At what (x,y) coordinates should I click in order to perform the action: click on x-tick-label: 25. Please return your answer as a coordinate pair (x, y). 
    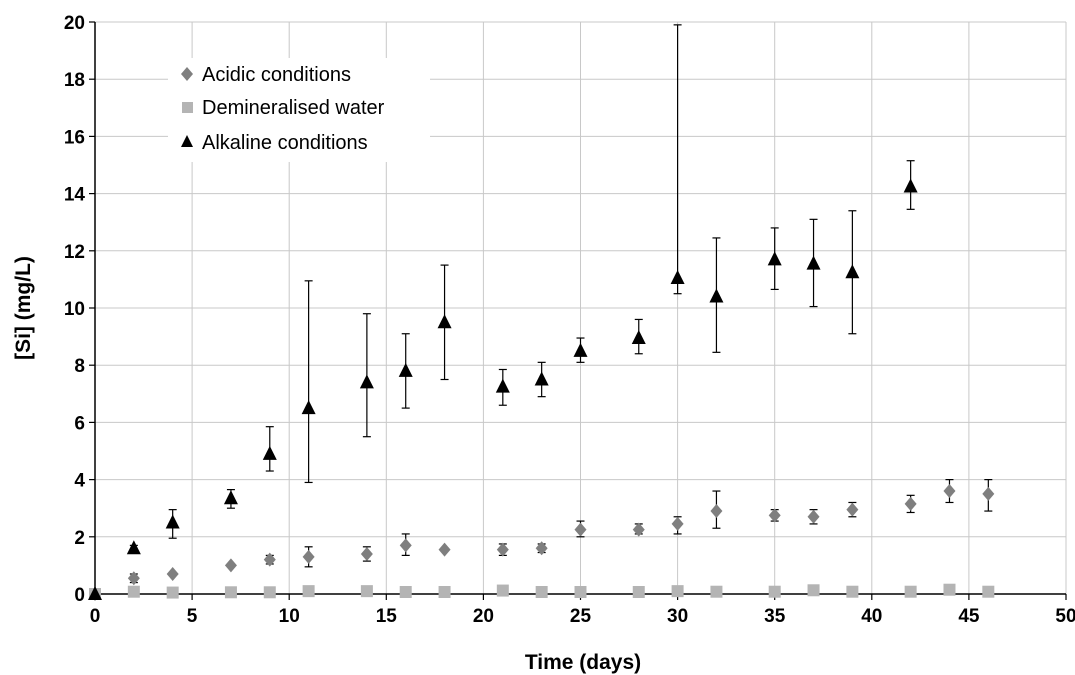
    Looking at the image, I should click on (581, 616).